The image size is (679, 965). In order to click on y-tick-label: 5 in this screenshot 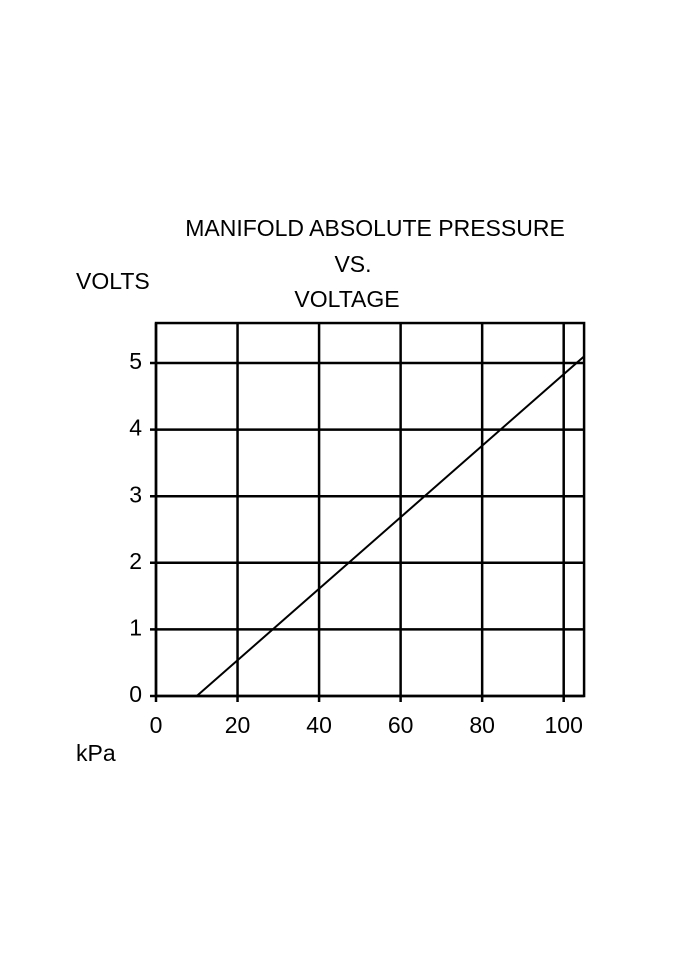, I will do `click(135, 361)`.